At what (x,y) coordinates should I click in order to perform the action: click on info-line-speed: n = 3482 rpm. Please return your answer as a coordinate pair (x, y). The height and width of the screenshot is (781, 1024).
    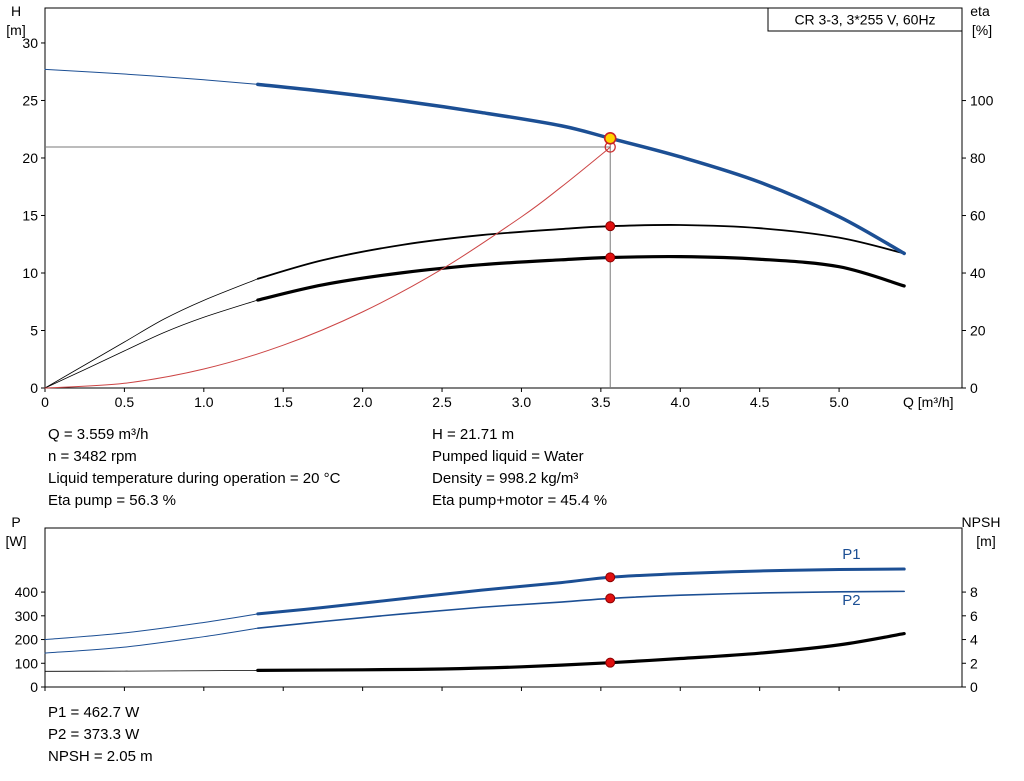
    Looking at the image, I should click on (92, 456).